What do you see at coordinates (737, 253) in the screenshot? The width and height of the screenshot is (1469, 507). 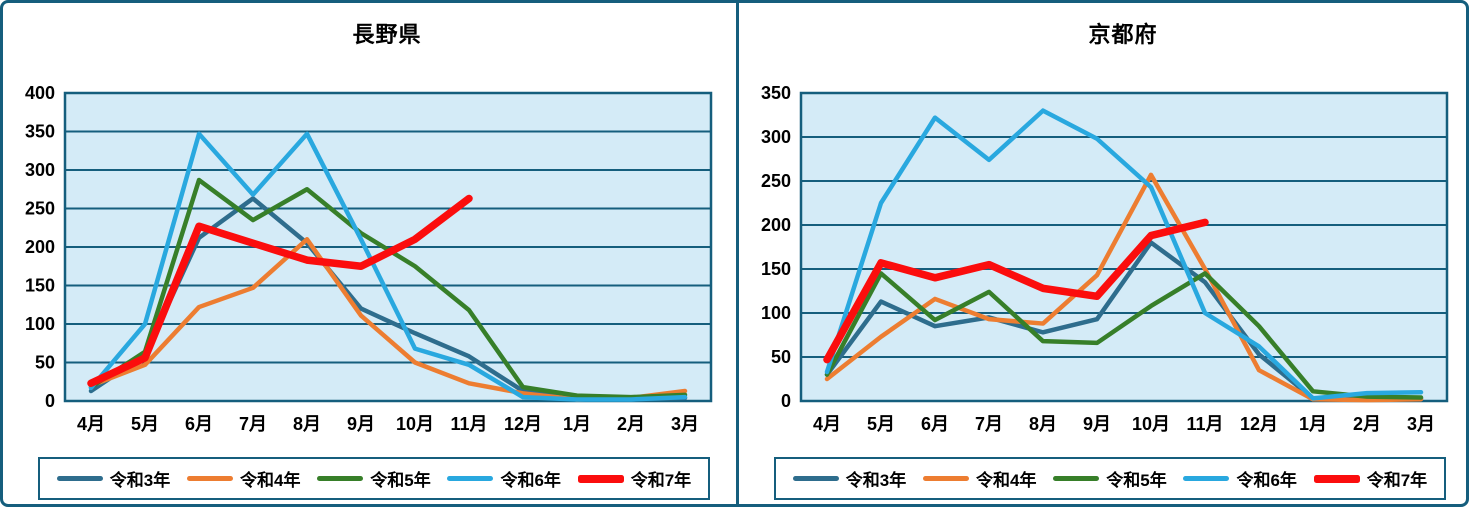 I see `panel-divider` at bounding box center [737, 253].